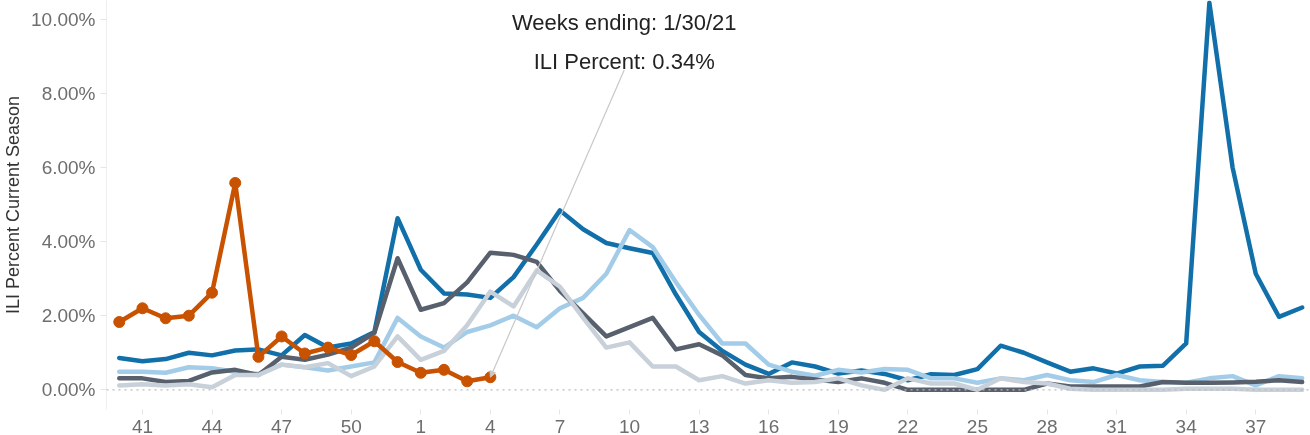 Image resolution: width=1310 pixels, height=435 pixels. What do you see at coordinates (351, 425) in the screenshot?
I see `x-tick-label: 50` at bounding box center [351, 425].